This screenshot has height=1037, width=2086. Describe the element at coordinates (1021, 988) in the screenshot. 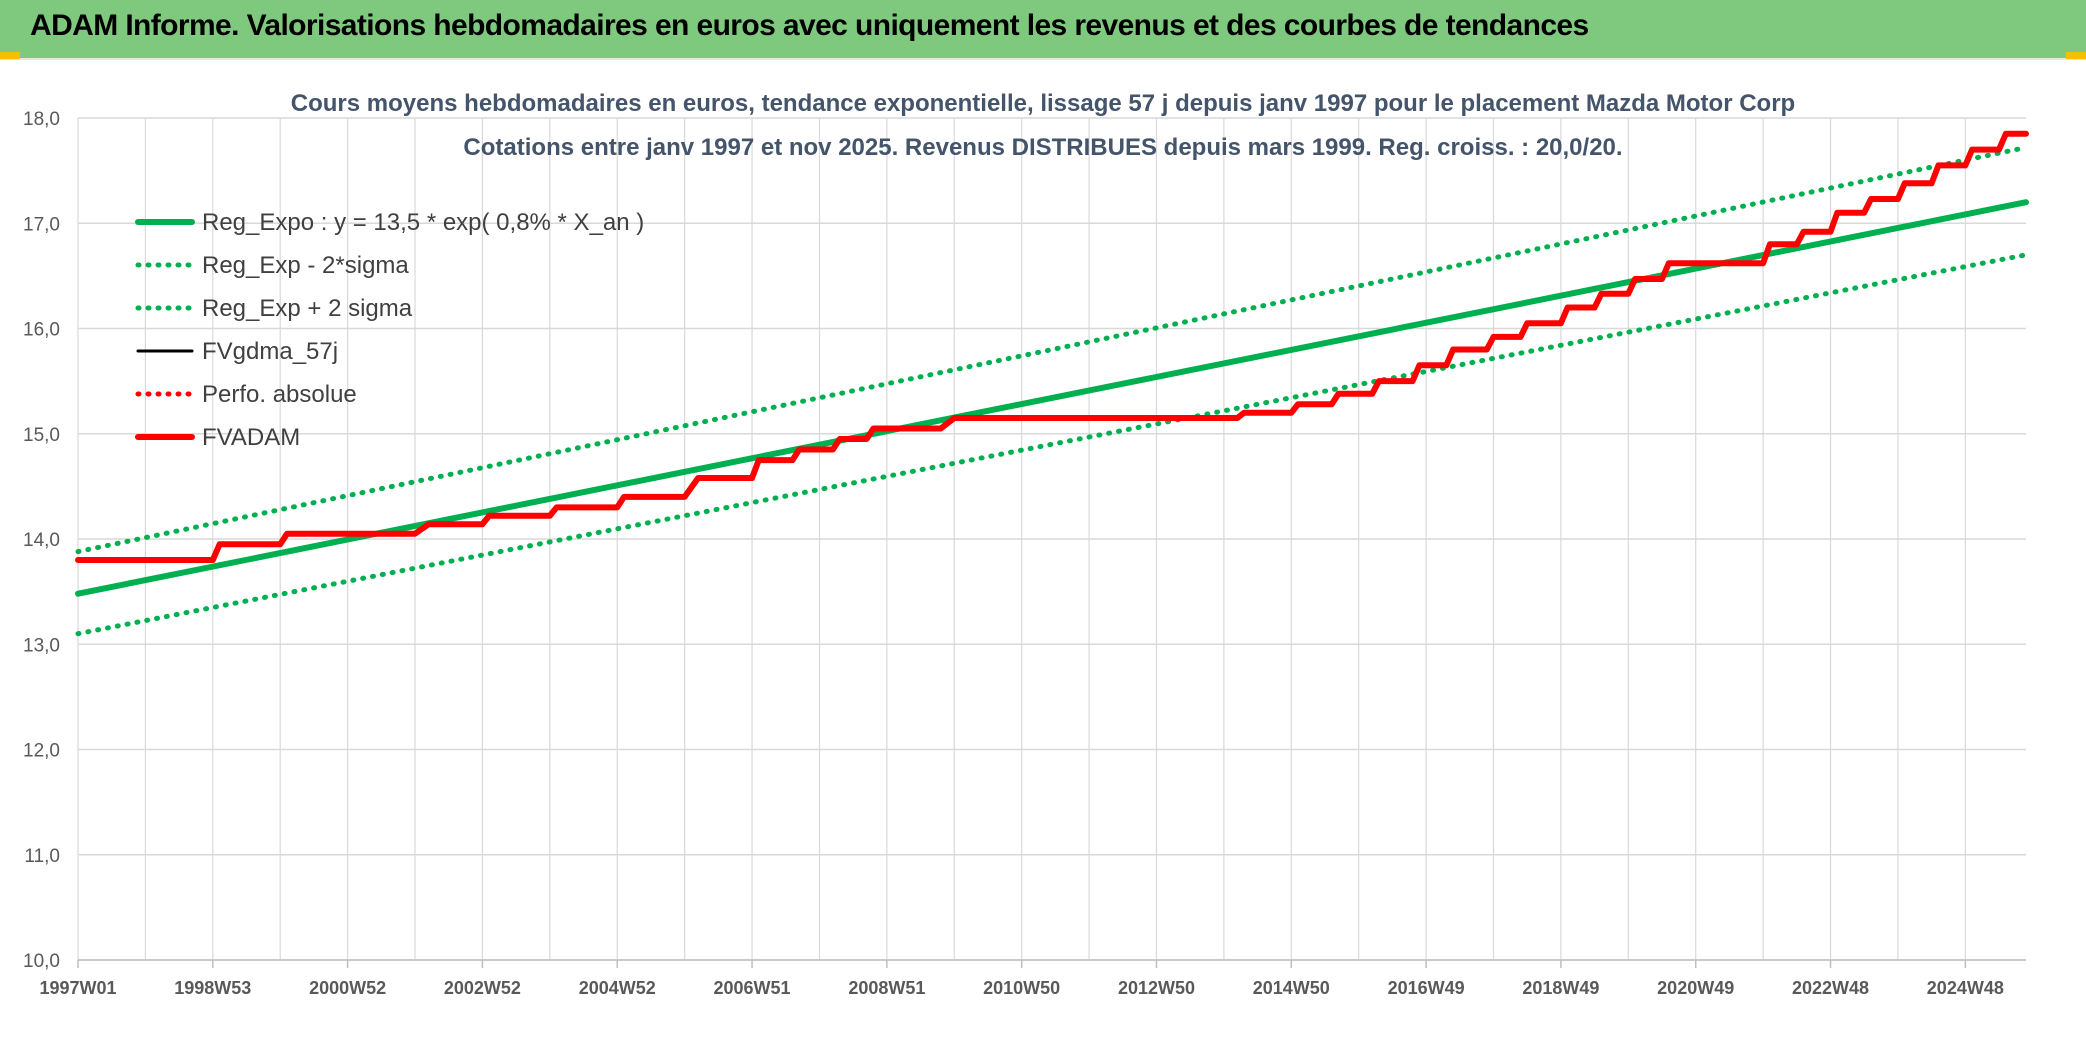

I see `x-tick-label: 2010W50` at that location.